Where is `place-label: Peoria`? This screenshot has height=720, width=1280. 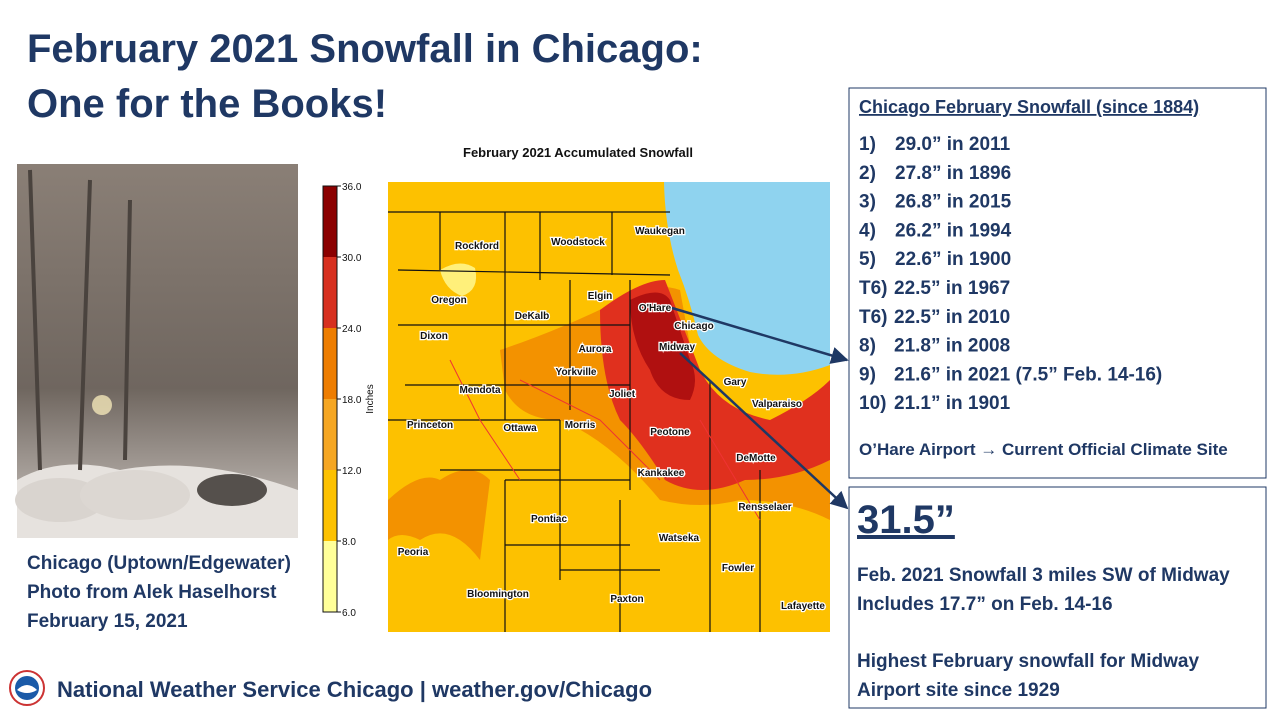 place-label: Peoria is located at coordinates (413, 552).